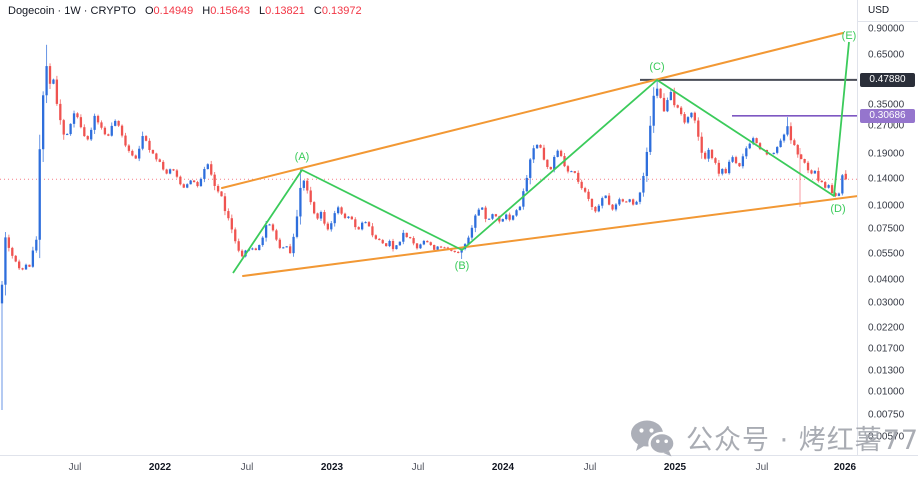 This screenshot has width=918, height=479. Describe the element at coordinates (169, 11) in the screenshot. I see `ohlc-open: O0.14949` at that location.